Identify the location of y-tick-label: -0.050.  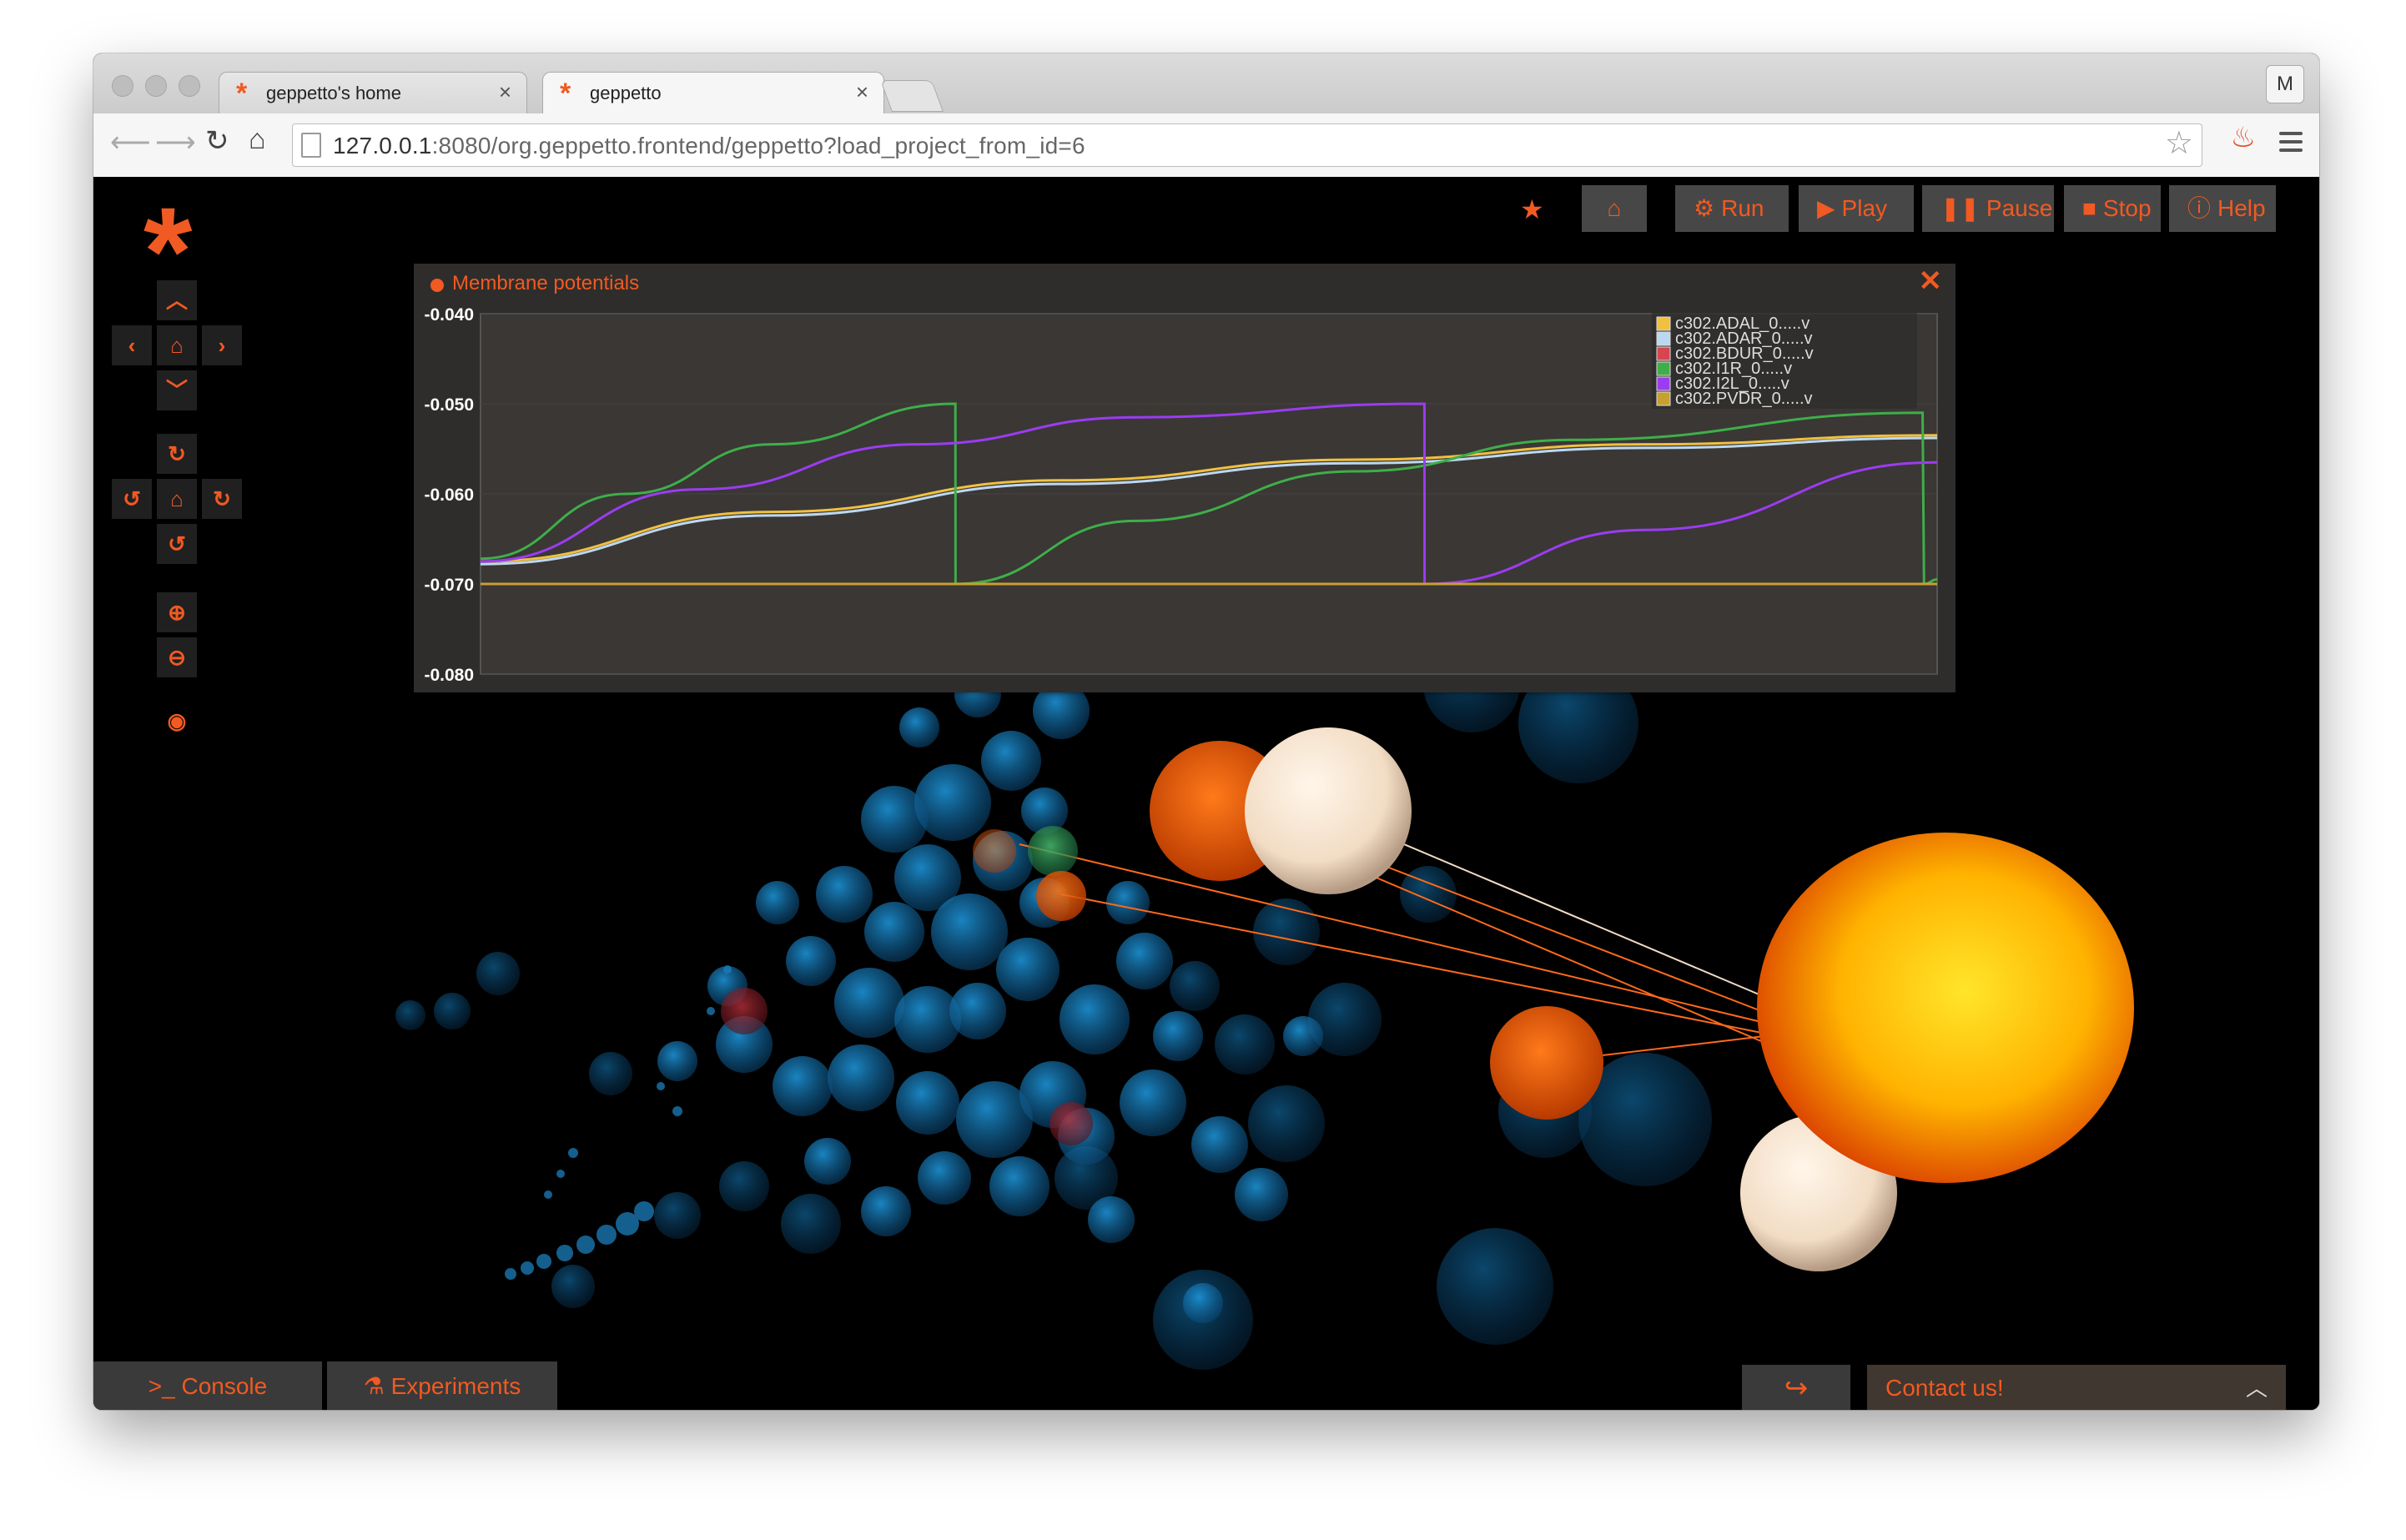
(449, 405).